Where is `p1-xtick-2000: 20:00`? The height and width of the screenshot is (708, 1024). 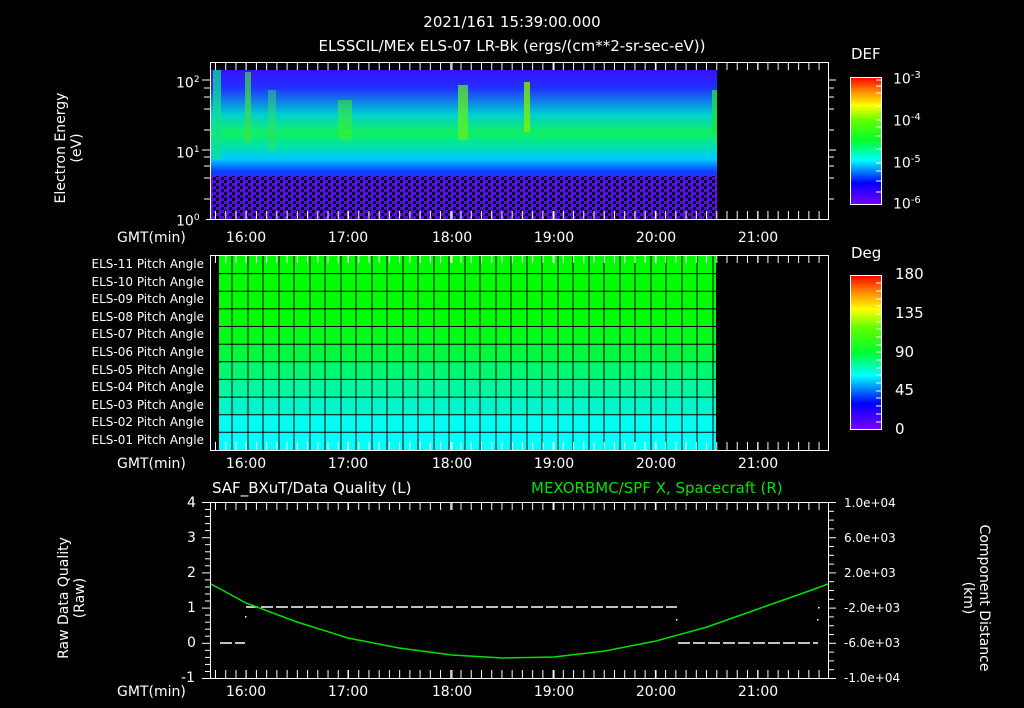
p1-xtick-2000: 20:00 is located at coordinates (656, 238).